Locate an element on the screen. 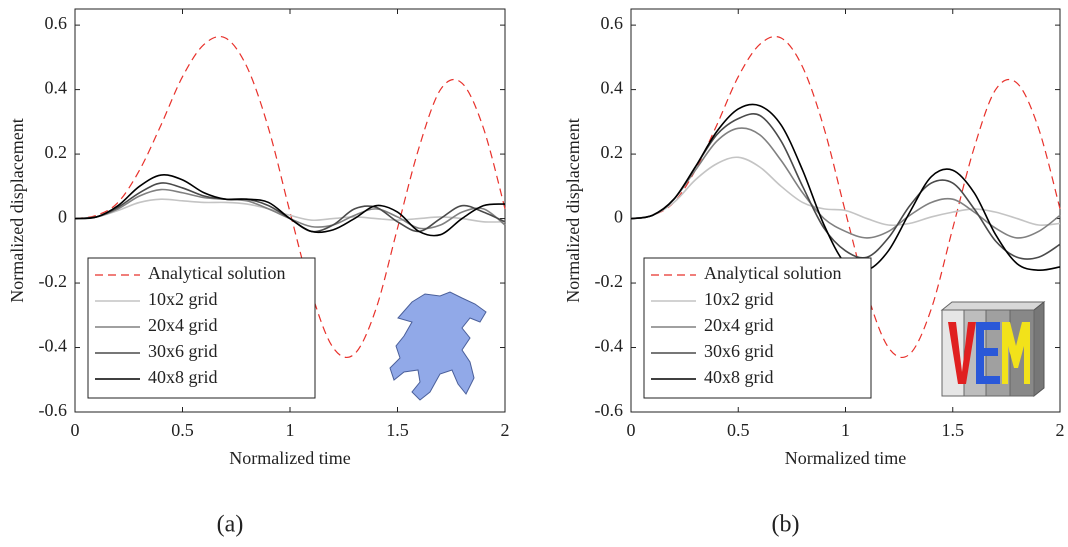 This screenshot has height=547, width=1068. caption: (a) is located at coordinates (230, 525).